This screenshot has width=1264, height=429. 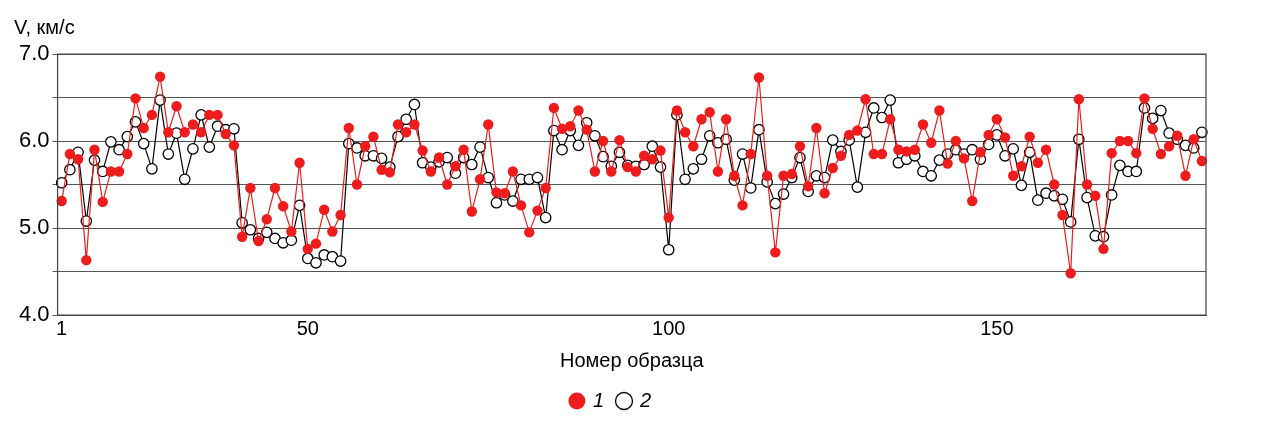 I want to click on y-tick-label: 4.0, so click(x=34, y=314).